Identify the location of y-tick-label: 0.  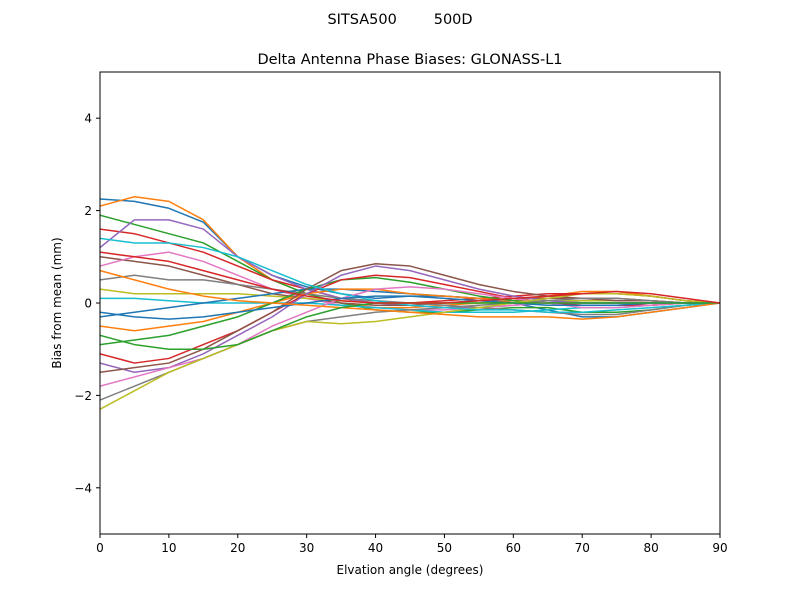
(88, 304).